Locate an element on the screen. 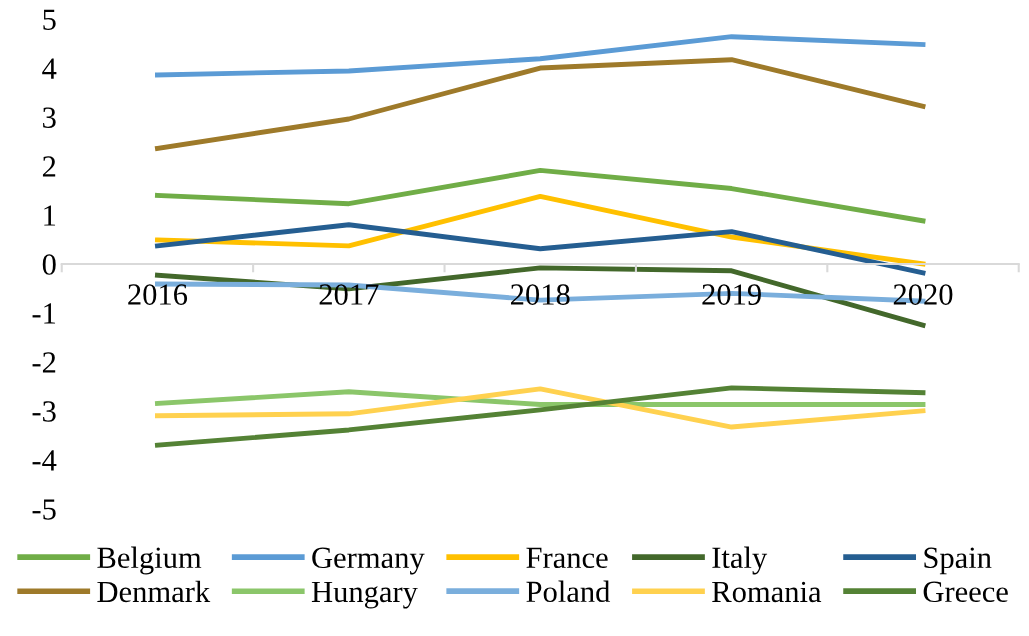 This screenshot has width=1029, height=636. y-tick-label: 5 is located at coordinates (49, 19).